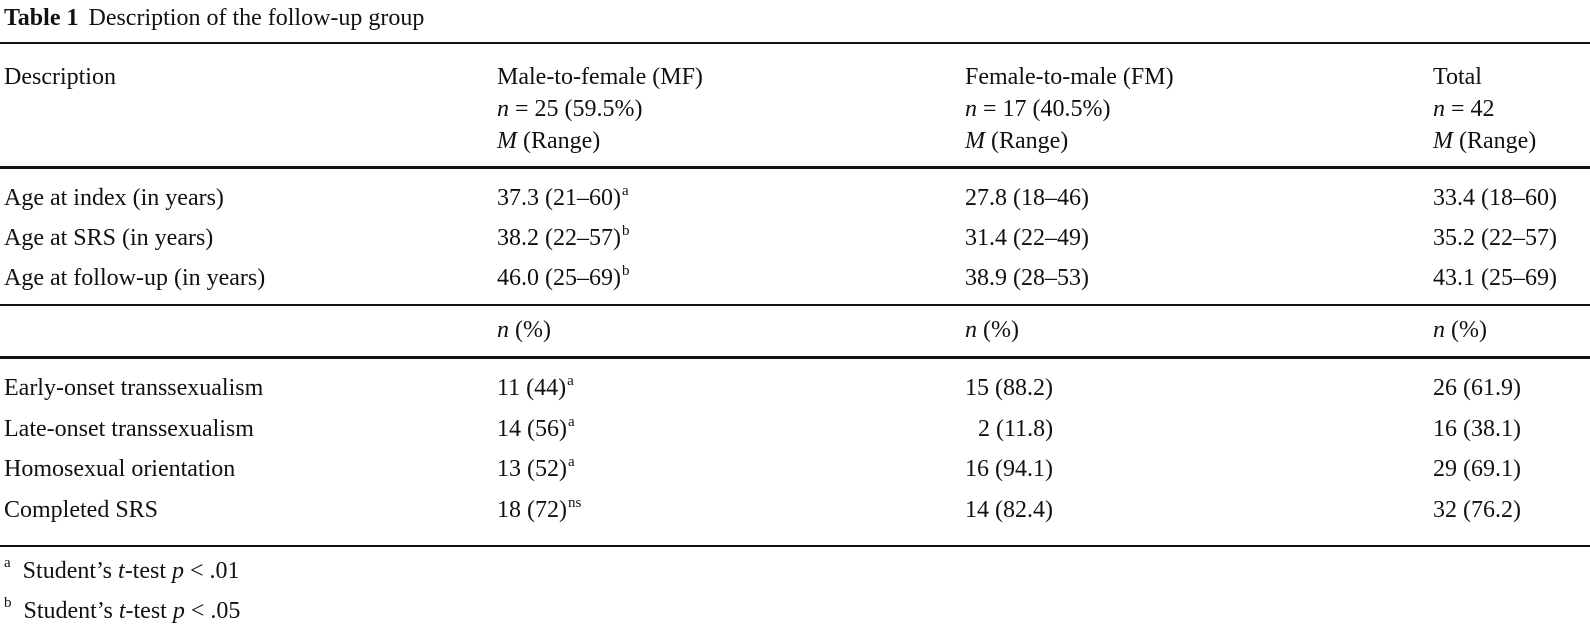 The height and width of the screenshot is (642, 1590). What do you see at coordinates (1017, 141) in the screenshot?
I see `header-fm-m: M (Range)` at bounding box center [1017, 141].